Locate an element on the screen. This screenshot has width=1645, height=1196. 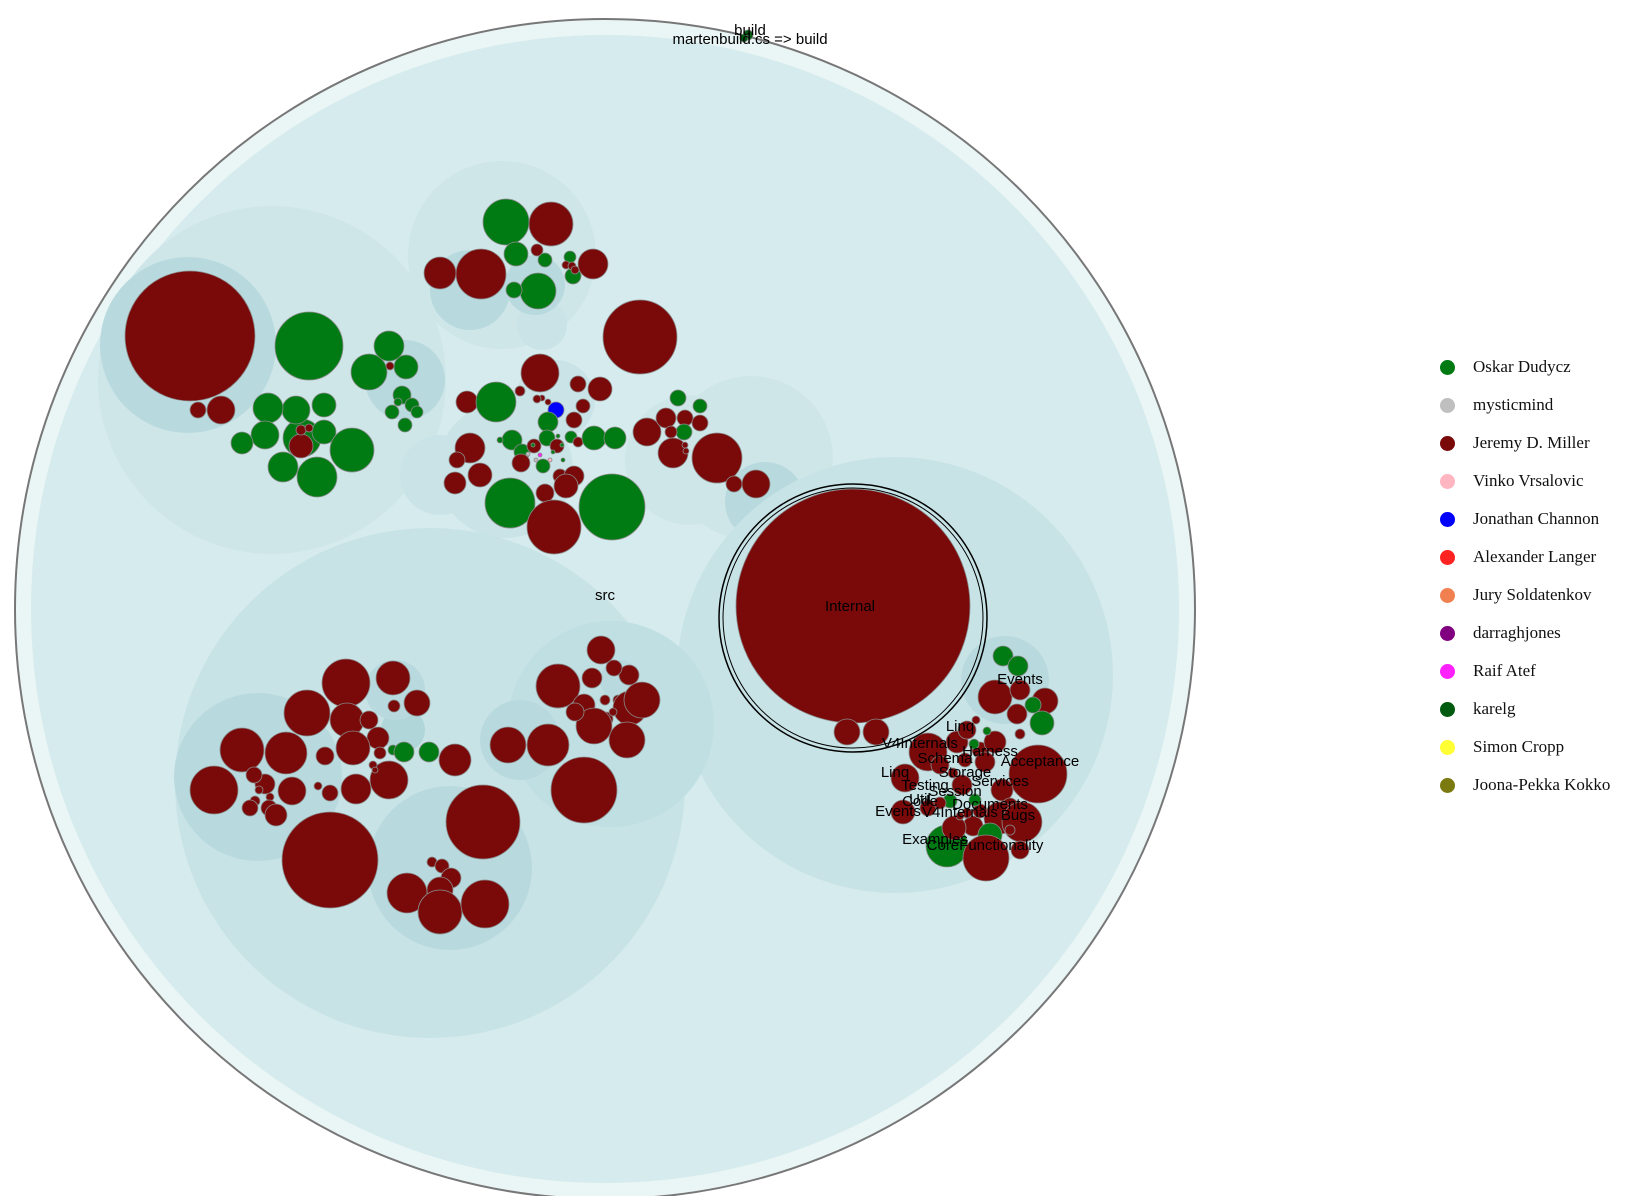
label-build: build is located at coordinates (750, 30).